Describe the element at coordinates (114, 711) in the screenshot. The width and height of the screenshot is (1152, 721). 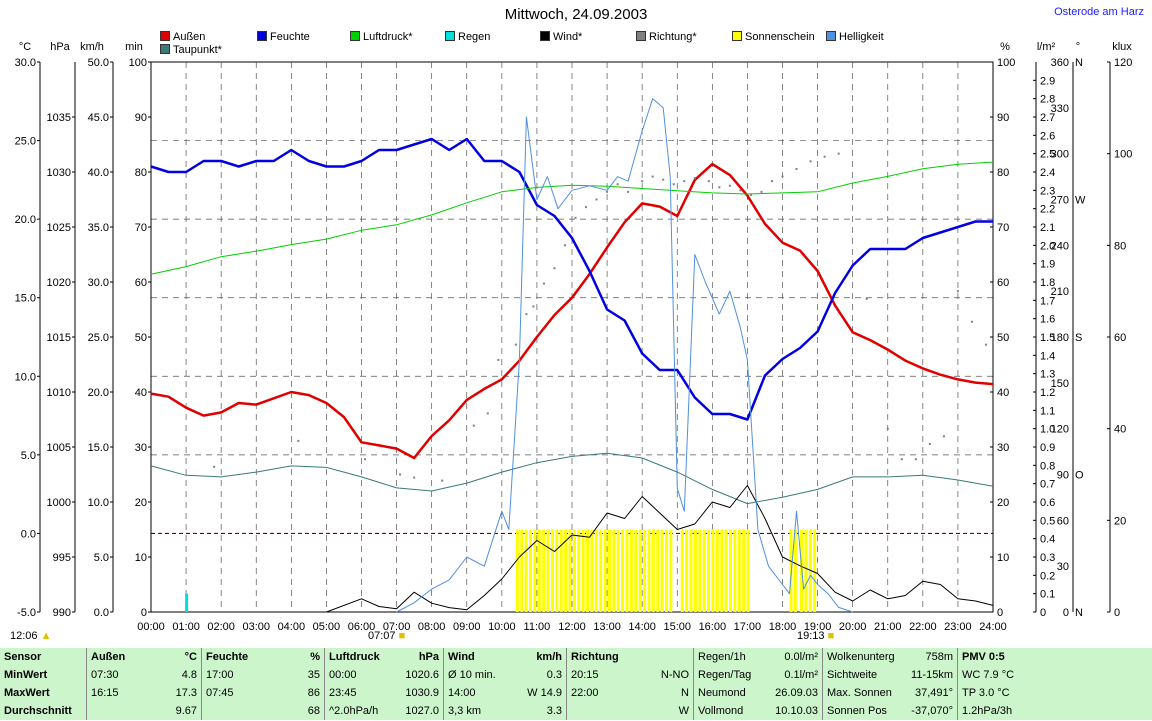
I see `aussen-avg-time` at that location.